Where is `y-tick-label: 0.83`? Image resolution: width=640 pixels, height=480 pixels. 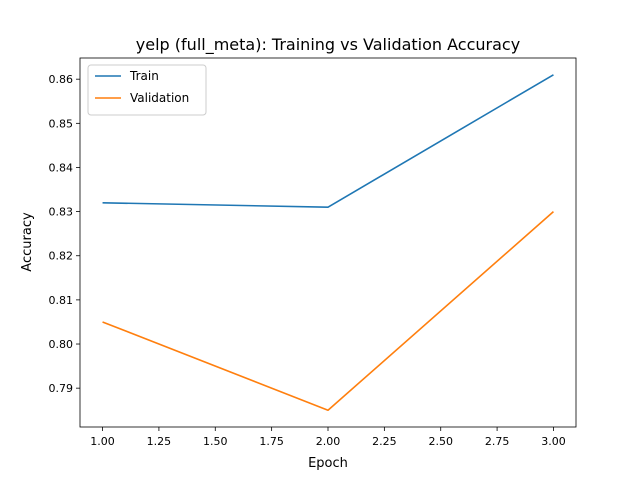 y-tick-label: 0.83 is located at coordinates (61, 212).